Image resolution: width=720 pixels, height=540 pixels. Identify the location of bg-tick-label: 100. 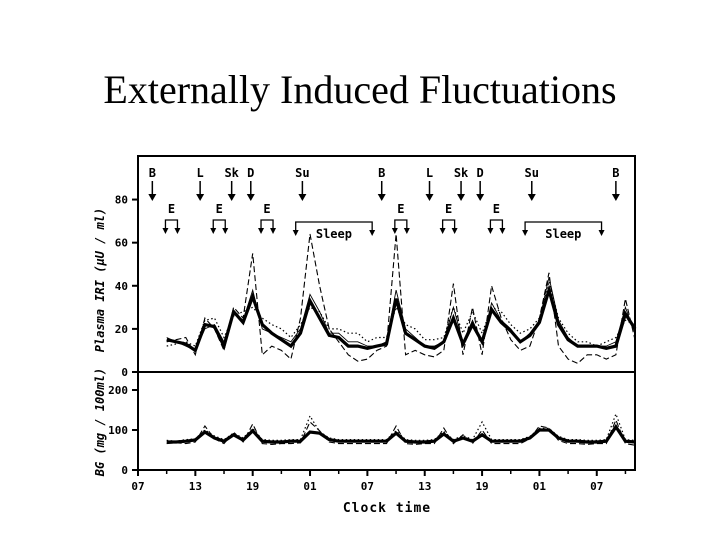
(118, 430).